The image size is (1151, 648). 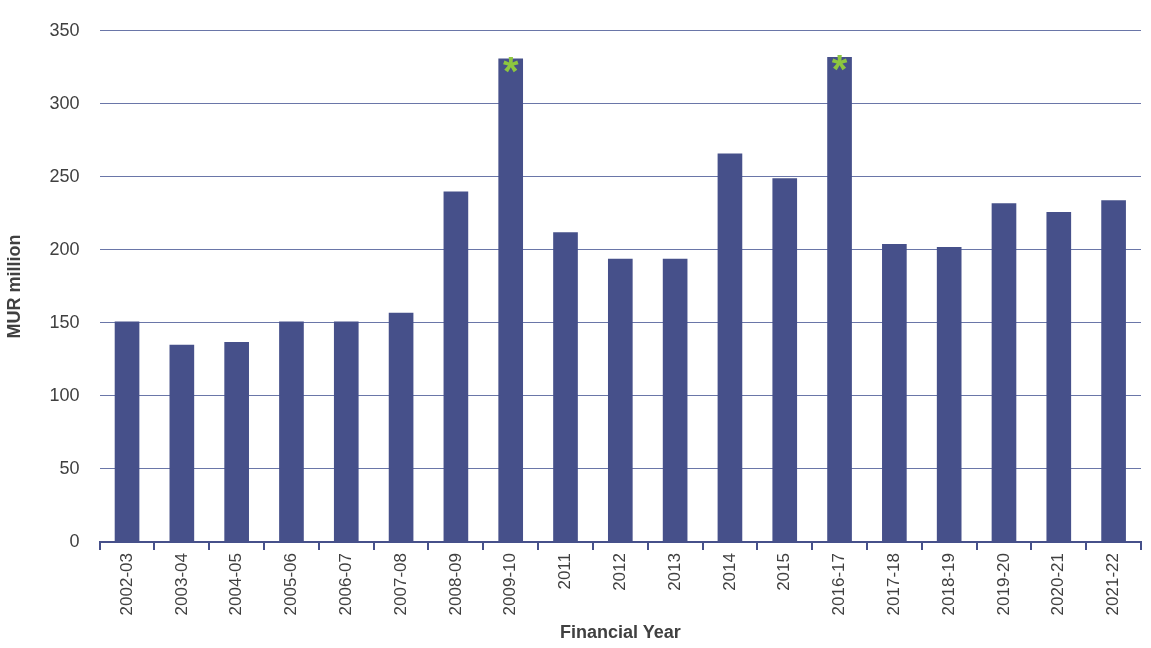 I want to click on x-axis-title: Financial Year, so click(x=620, y=632).